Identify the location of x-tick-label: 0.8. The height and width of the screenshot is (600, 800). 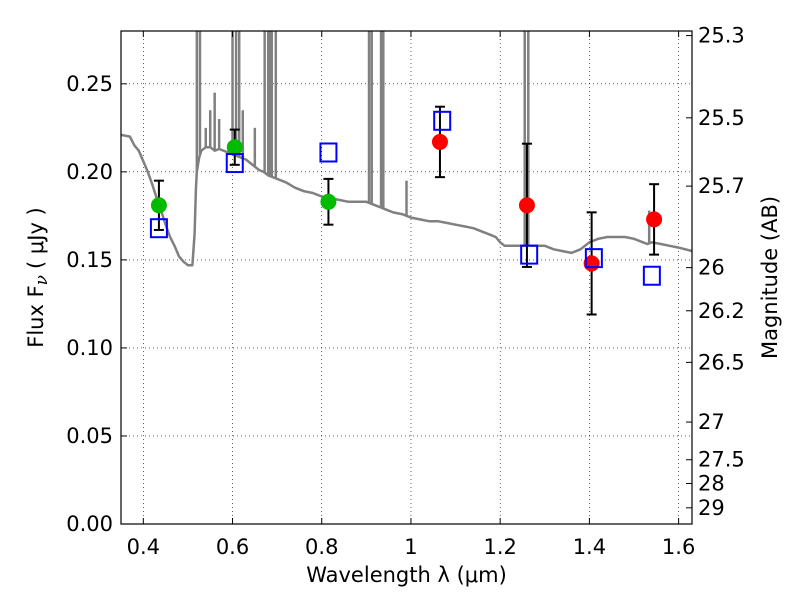
(321, 547).